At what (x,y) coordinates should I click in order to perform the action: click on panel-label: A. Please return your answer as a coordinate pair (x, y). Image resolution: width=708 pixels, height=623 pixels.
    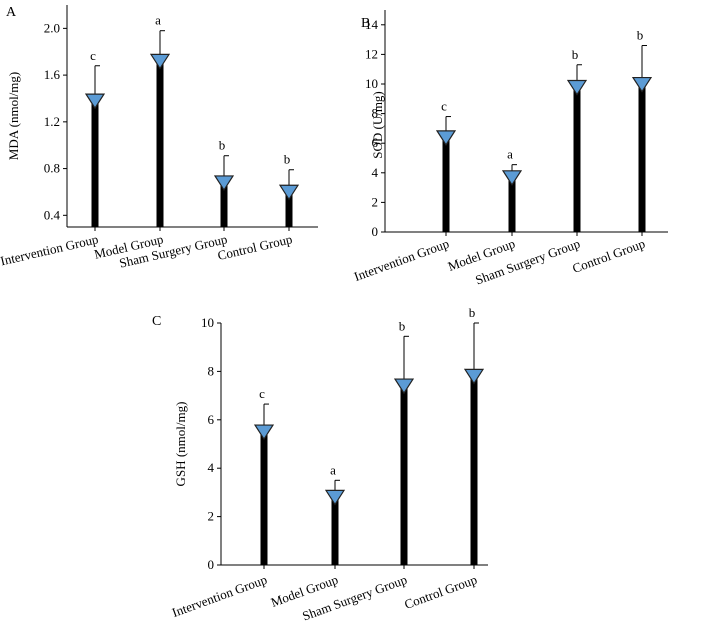
    Looking at the image, I should click on (11, 12).